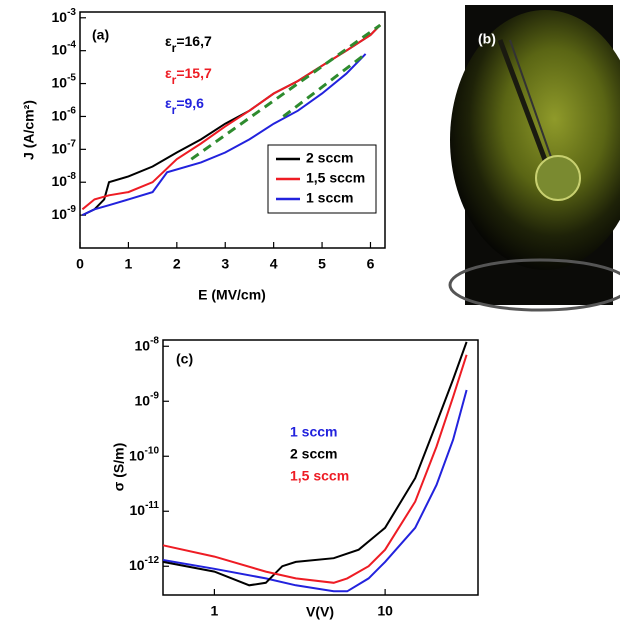 The image size is (620, 623). Describe the element at coordinates (274, 264) in the screenshot. I see `x-tick-label: 4` at that location.